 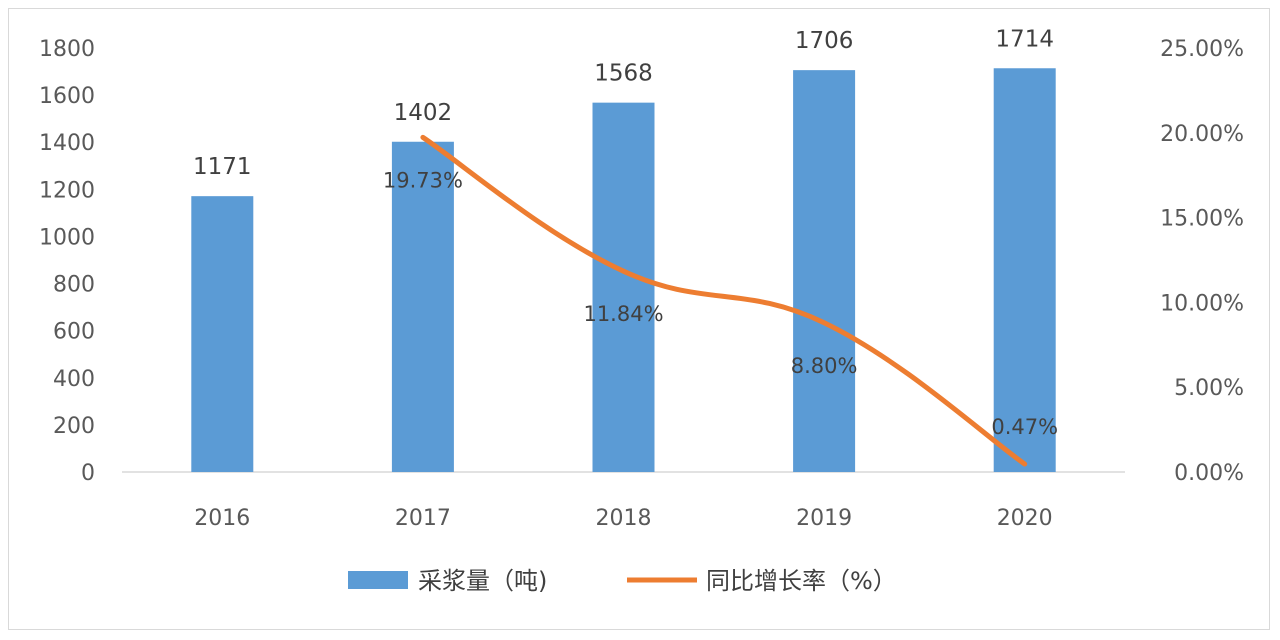 I want to click on line-label-2017: 19.73%, so click(x=423, y=180).